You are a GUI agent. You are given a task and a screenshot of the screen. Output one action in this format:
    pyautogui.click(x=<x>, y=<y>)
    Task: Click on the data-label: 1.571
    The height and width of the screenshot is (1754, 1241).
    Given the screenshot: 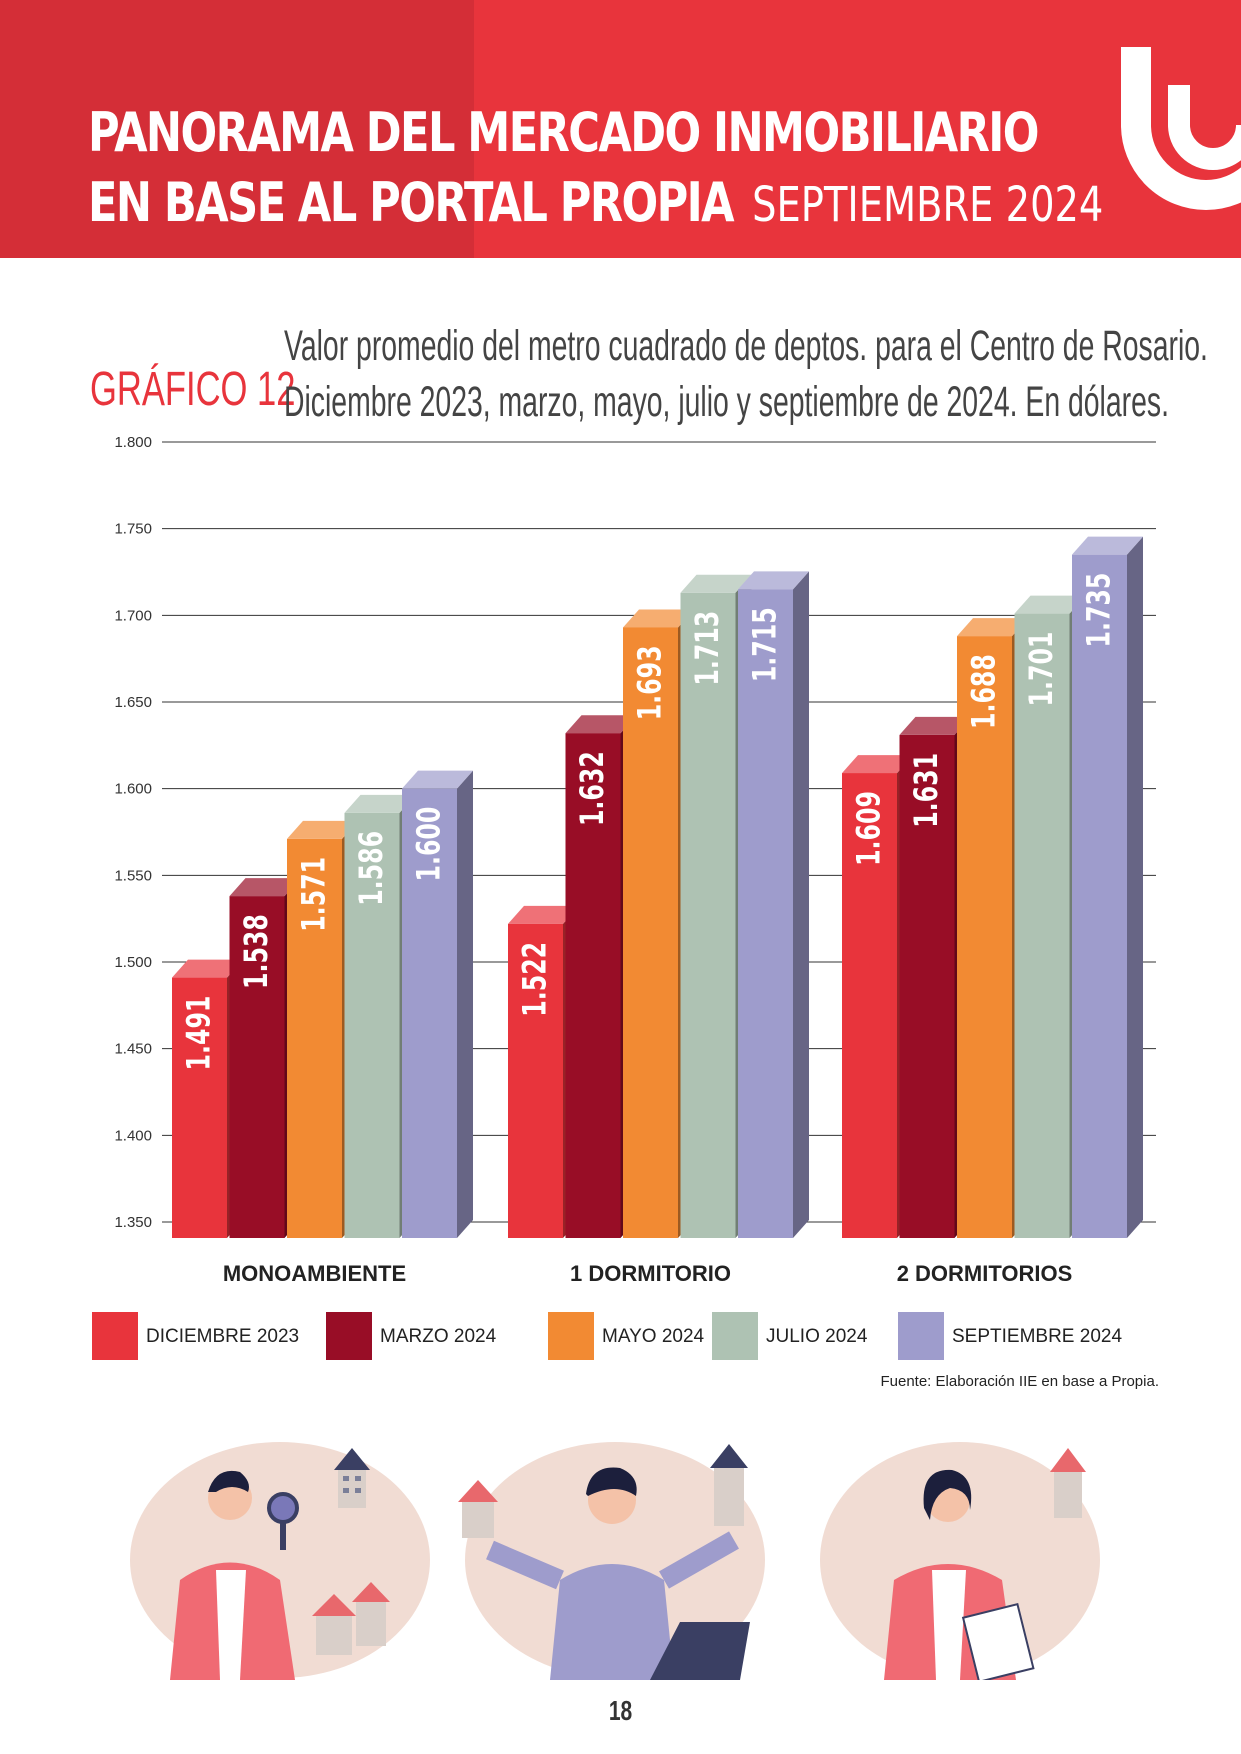 What is the action you would take?
    pyautogui.click(x=314, y=894)
    